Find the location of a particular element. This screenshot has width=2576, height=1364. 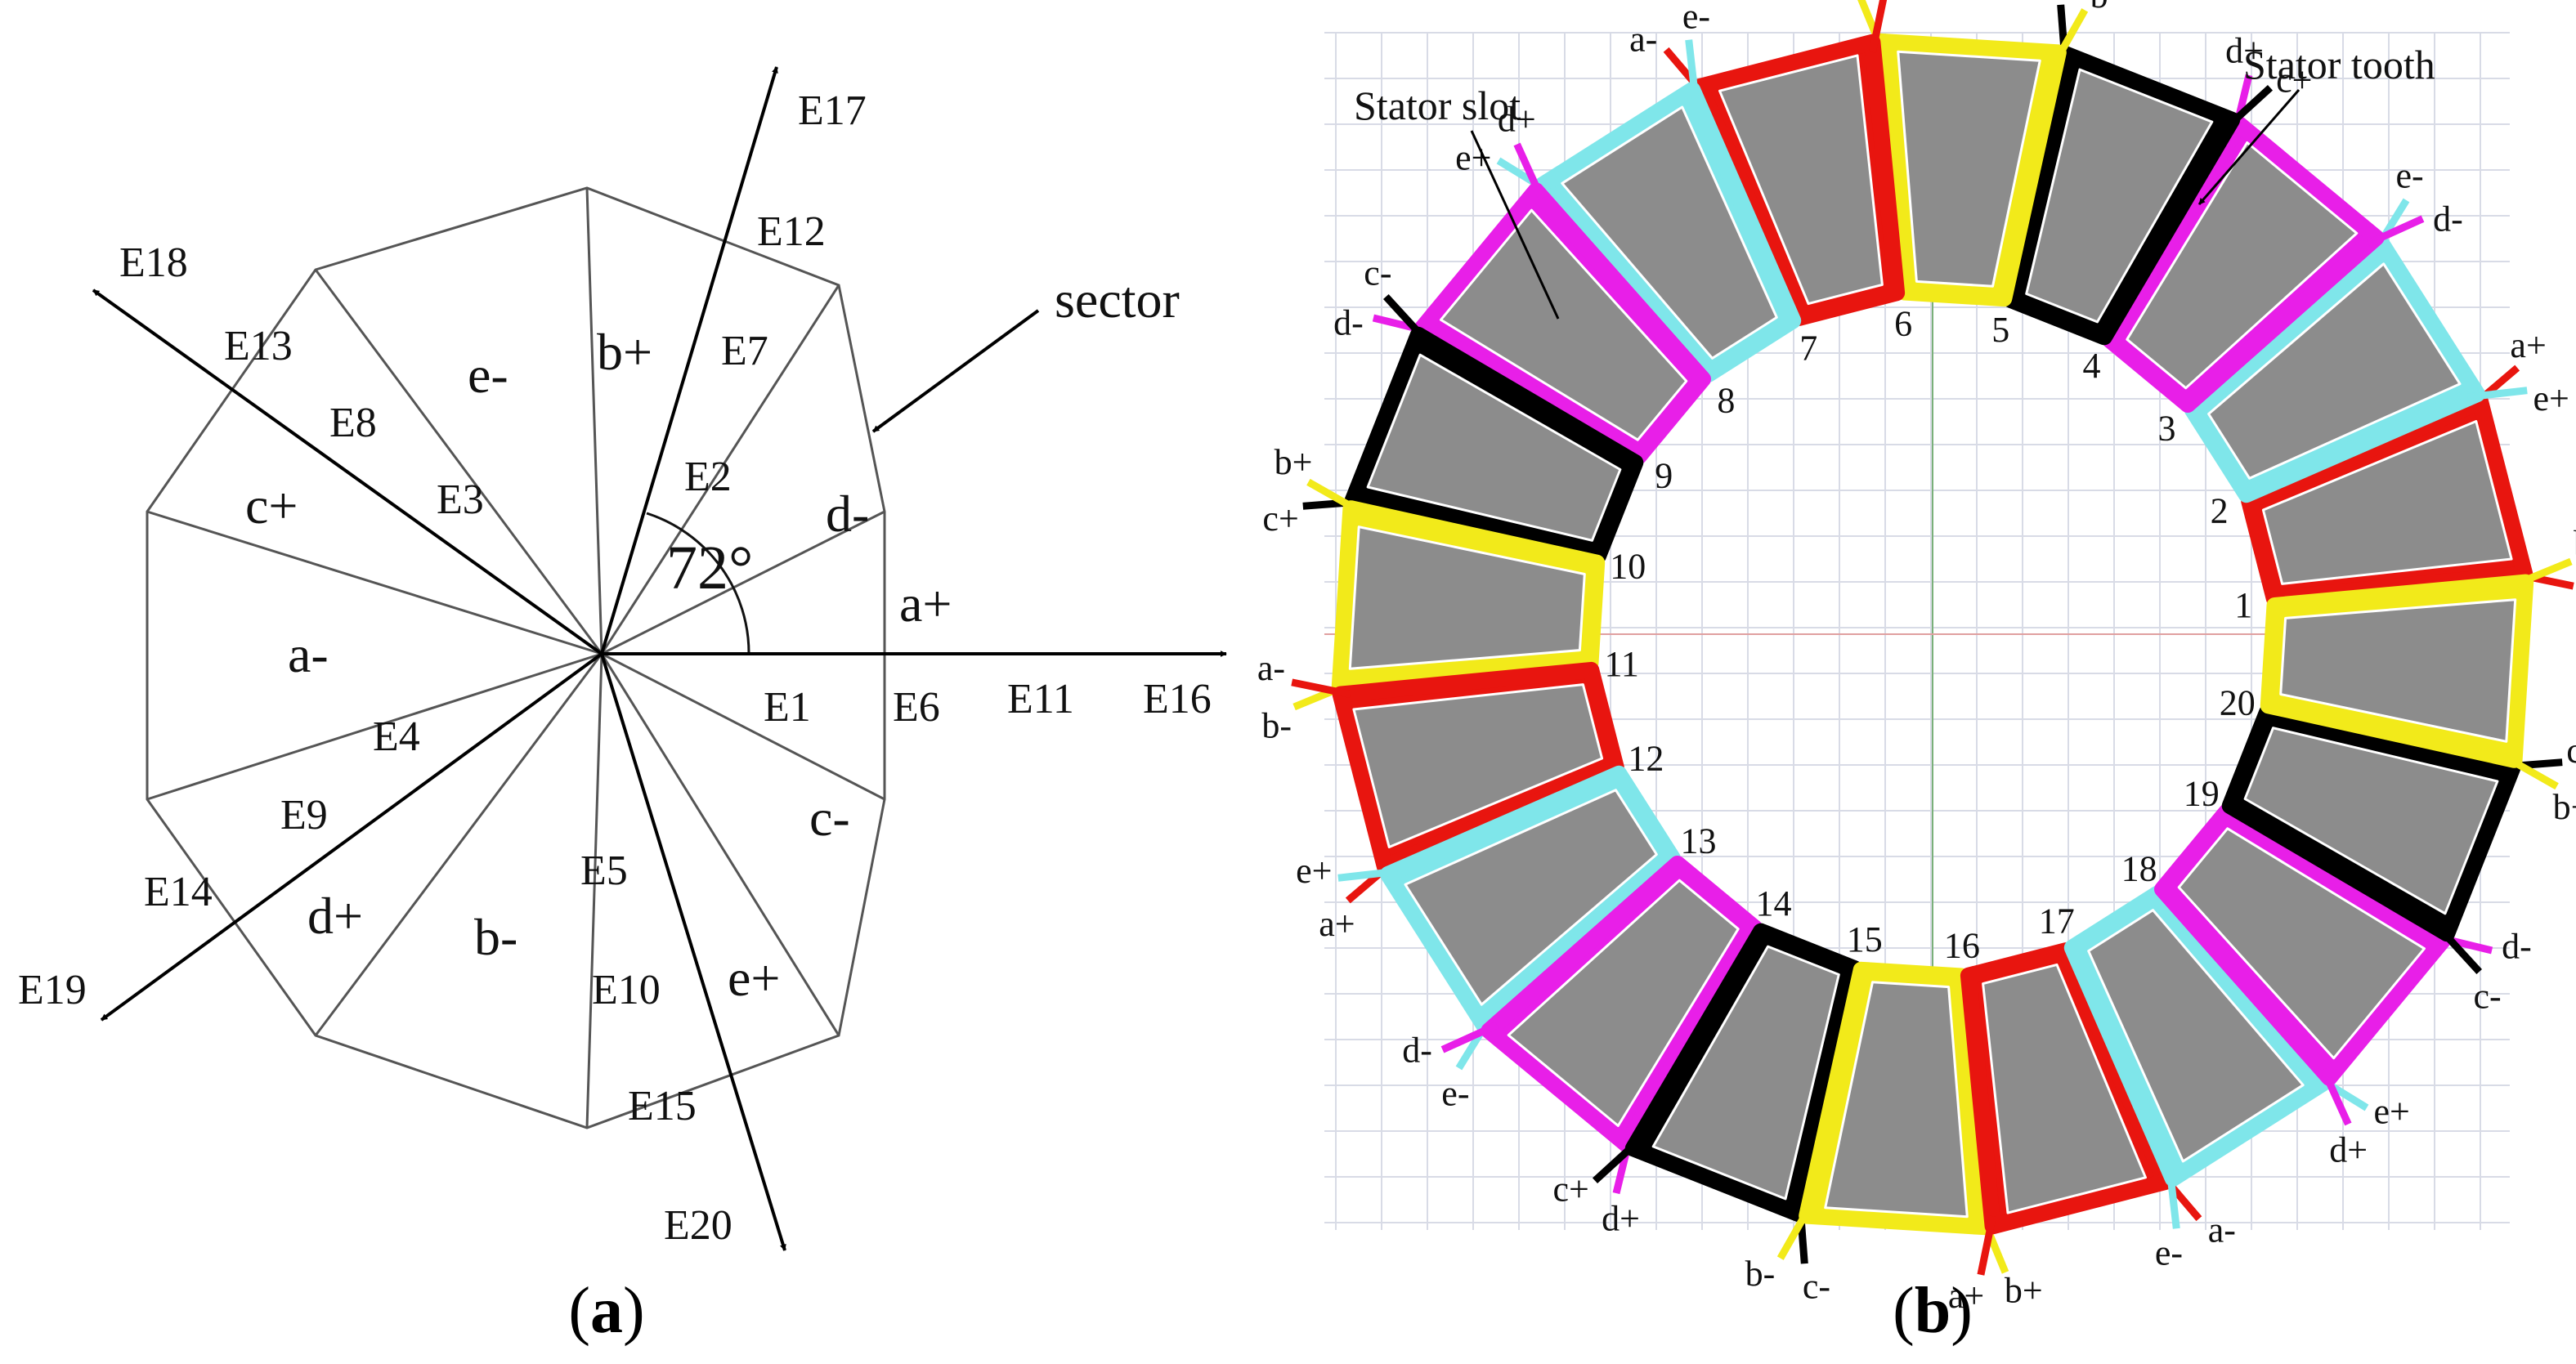

slot-number: 15 is located at coordinates (1865, 939).